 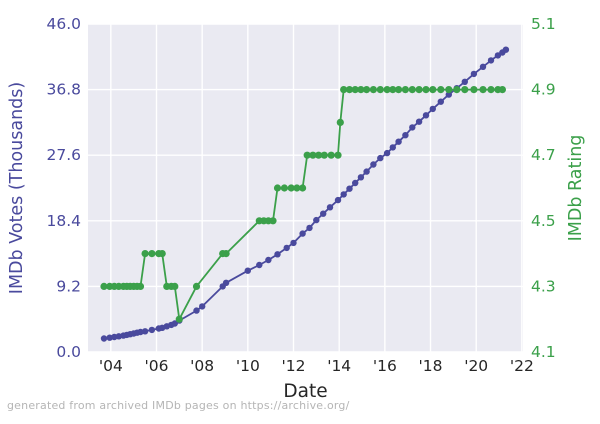 What do you see at coordinates (476, 366) in the screenshot?
I see `x-tick-label: '20` at bounding box center [476, 366].